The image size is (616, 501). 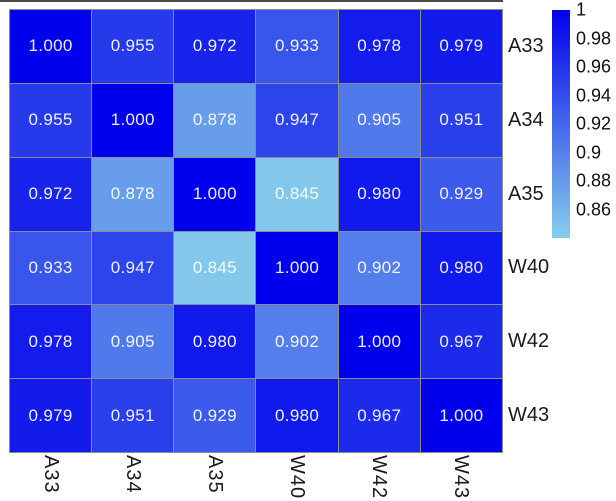 What do you see at coordinates (133, 474) in the screenshot?
I see `x-axis-label-A34: A34` at bounding box center [133, 474].